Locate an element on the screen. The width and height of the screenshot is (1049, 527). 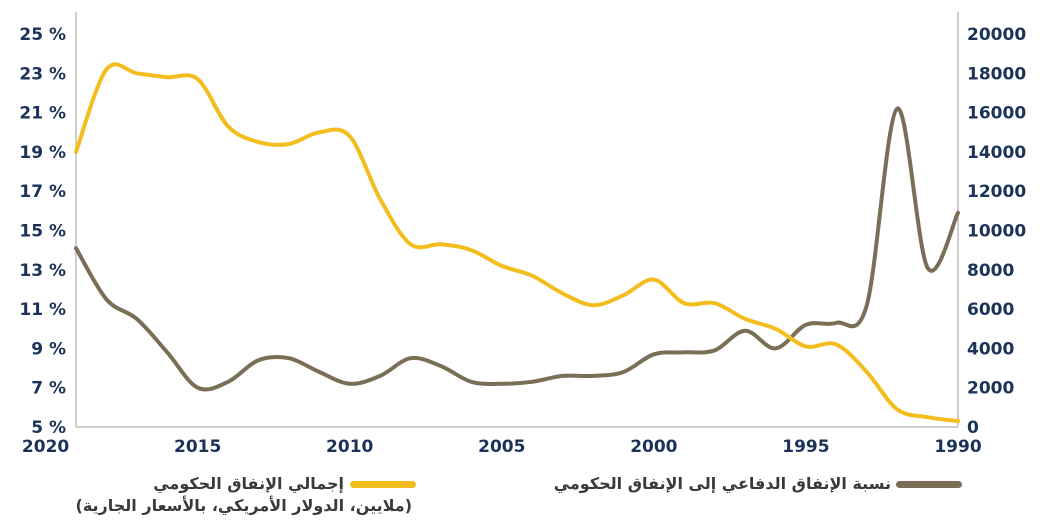
x-tick-label: 1990 is located at coordinates (957, 447).